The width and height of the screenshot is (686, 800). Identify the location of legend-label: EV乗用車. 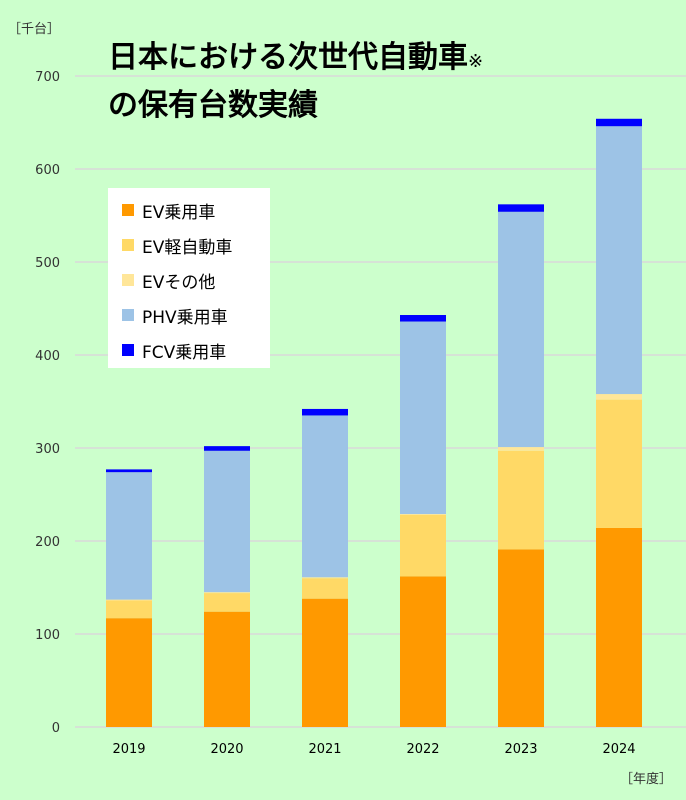
(179, 212).